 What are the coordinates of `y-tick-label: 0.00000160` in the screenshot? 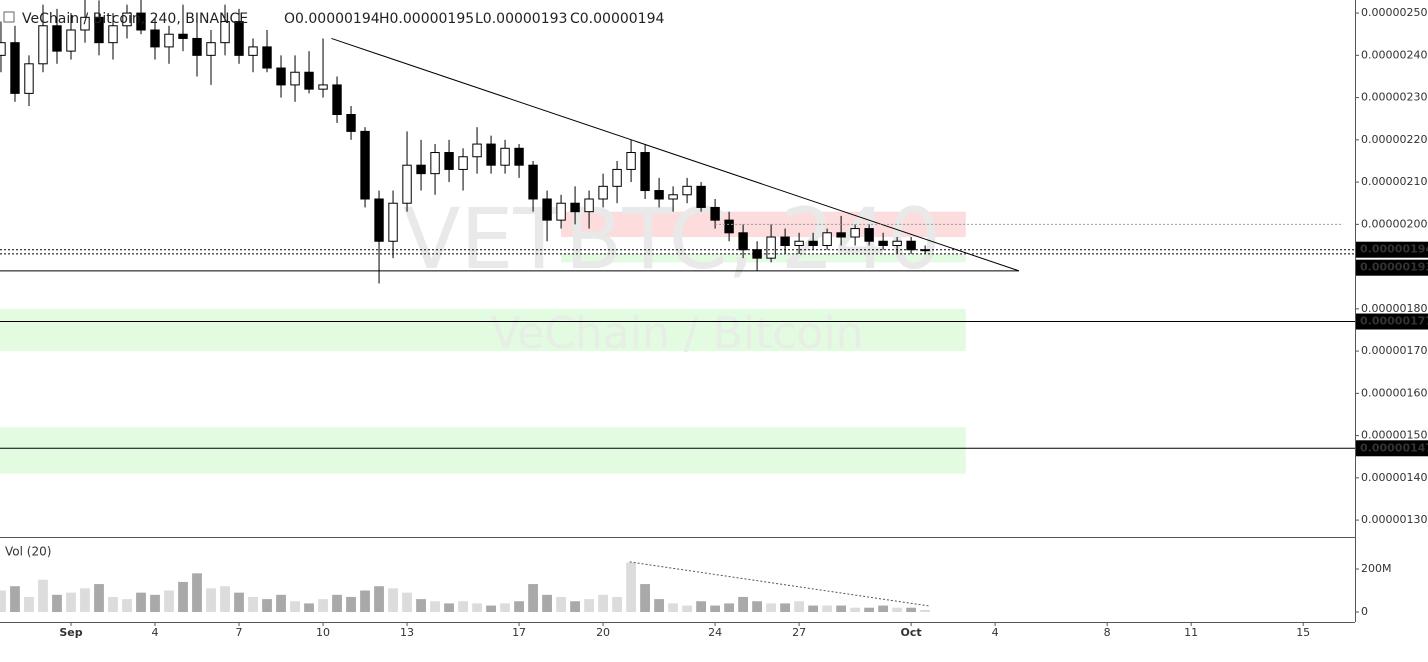 It's located at (1394, 392).